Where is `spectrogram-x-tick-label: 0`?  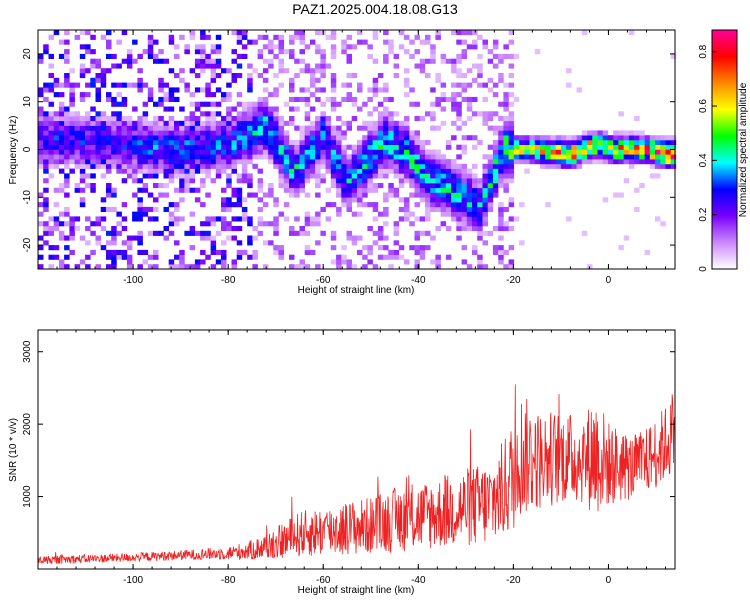 spectrogram-x-tick-label: 0 is located at coordinates (609, 280).